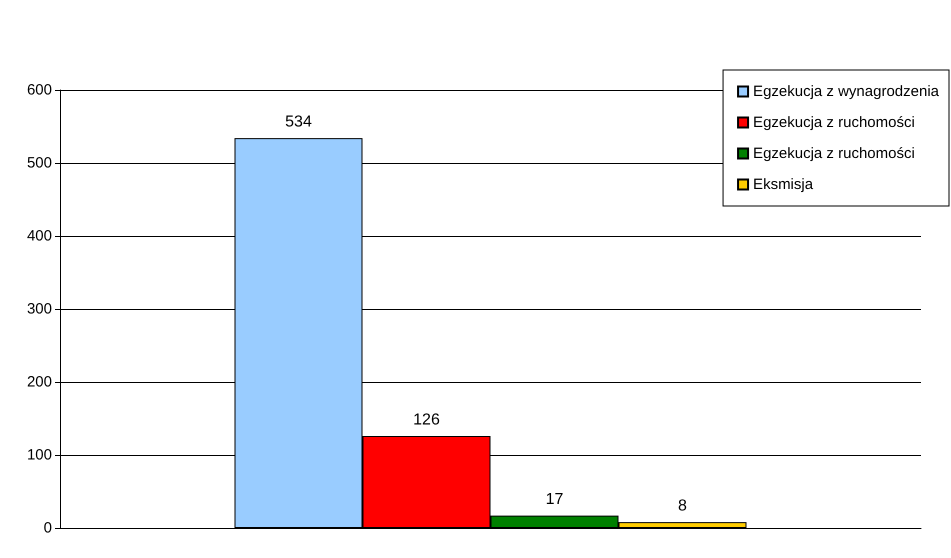 The width and height of the screenshot is (951, 558). I want to click on y-tick-label: 400, so click(39, 236).